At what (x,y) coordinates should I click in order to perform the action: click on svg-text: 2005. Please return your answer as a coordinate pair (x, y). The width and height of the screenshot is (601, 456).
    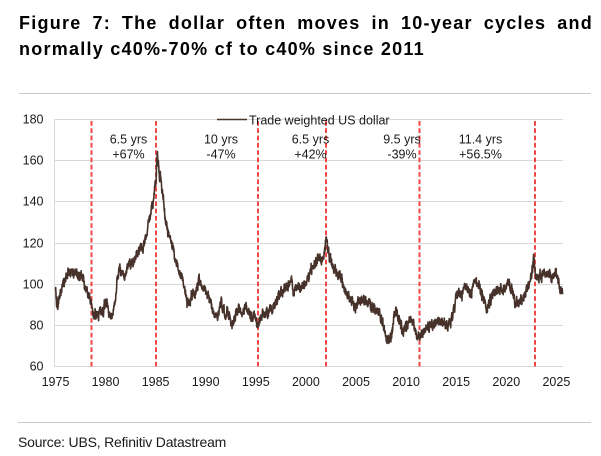
    Looking at the image, I should click on (356, 382).